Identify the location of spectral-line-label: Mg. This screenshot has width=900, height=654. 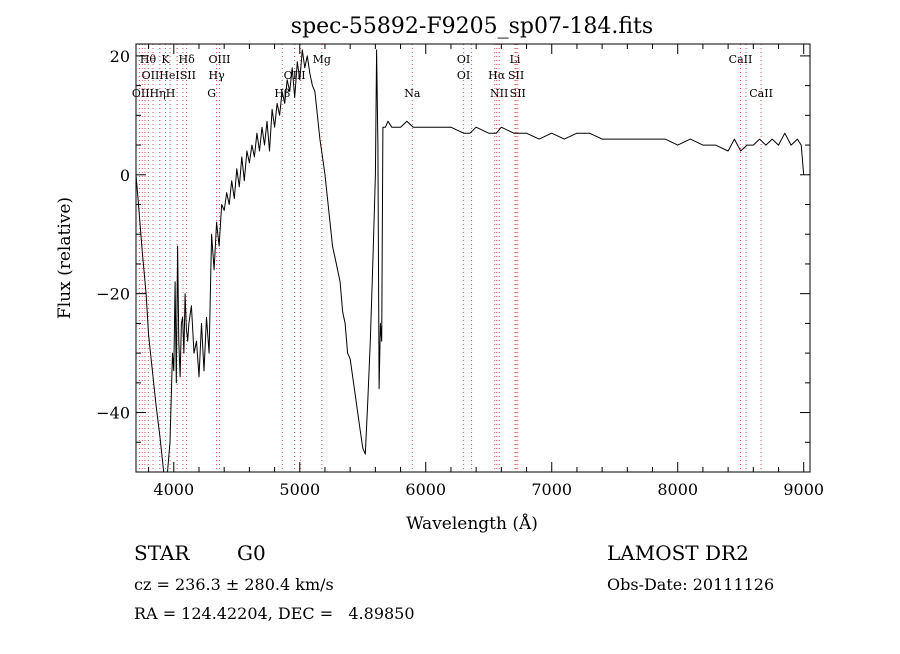
(322, 59).